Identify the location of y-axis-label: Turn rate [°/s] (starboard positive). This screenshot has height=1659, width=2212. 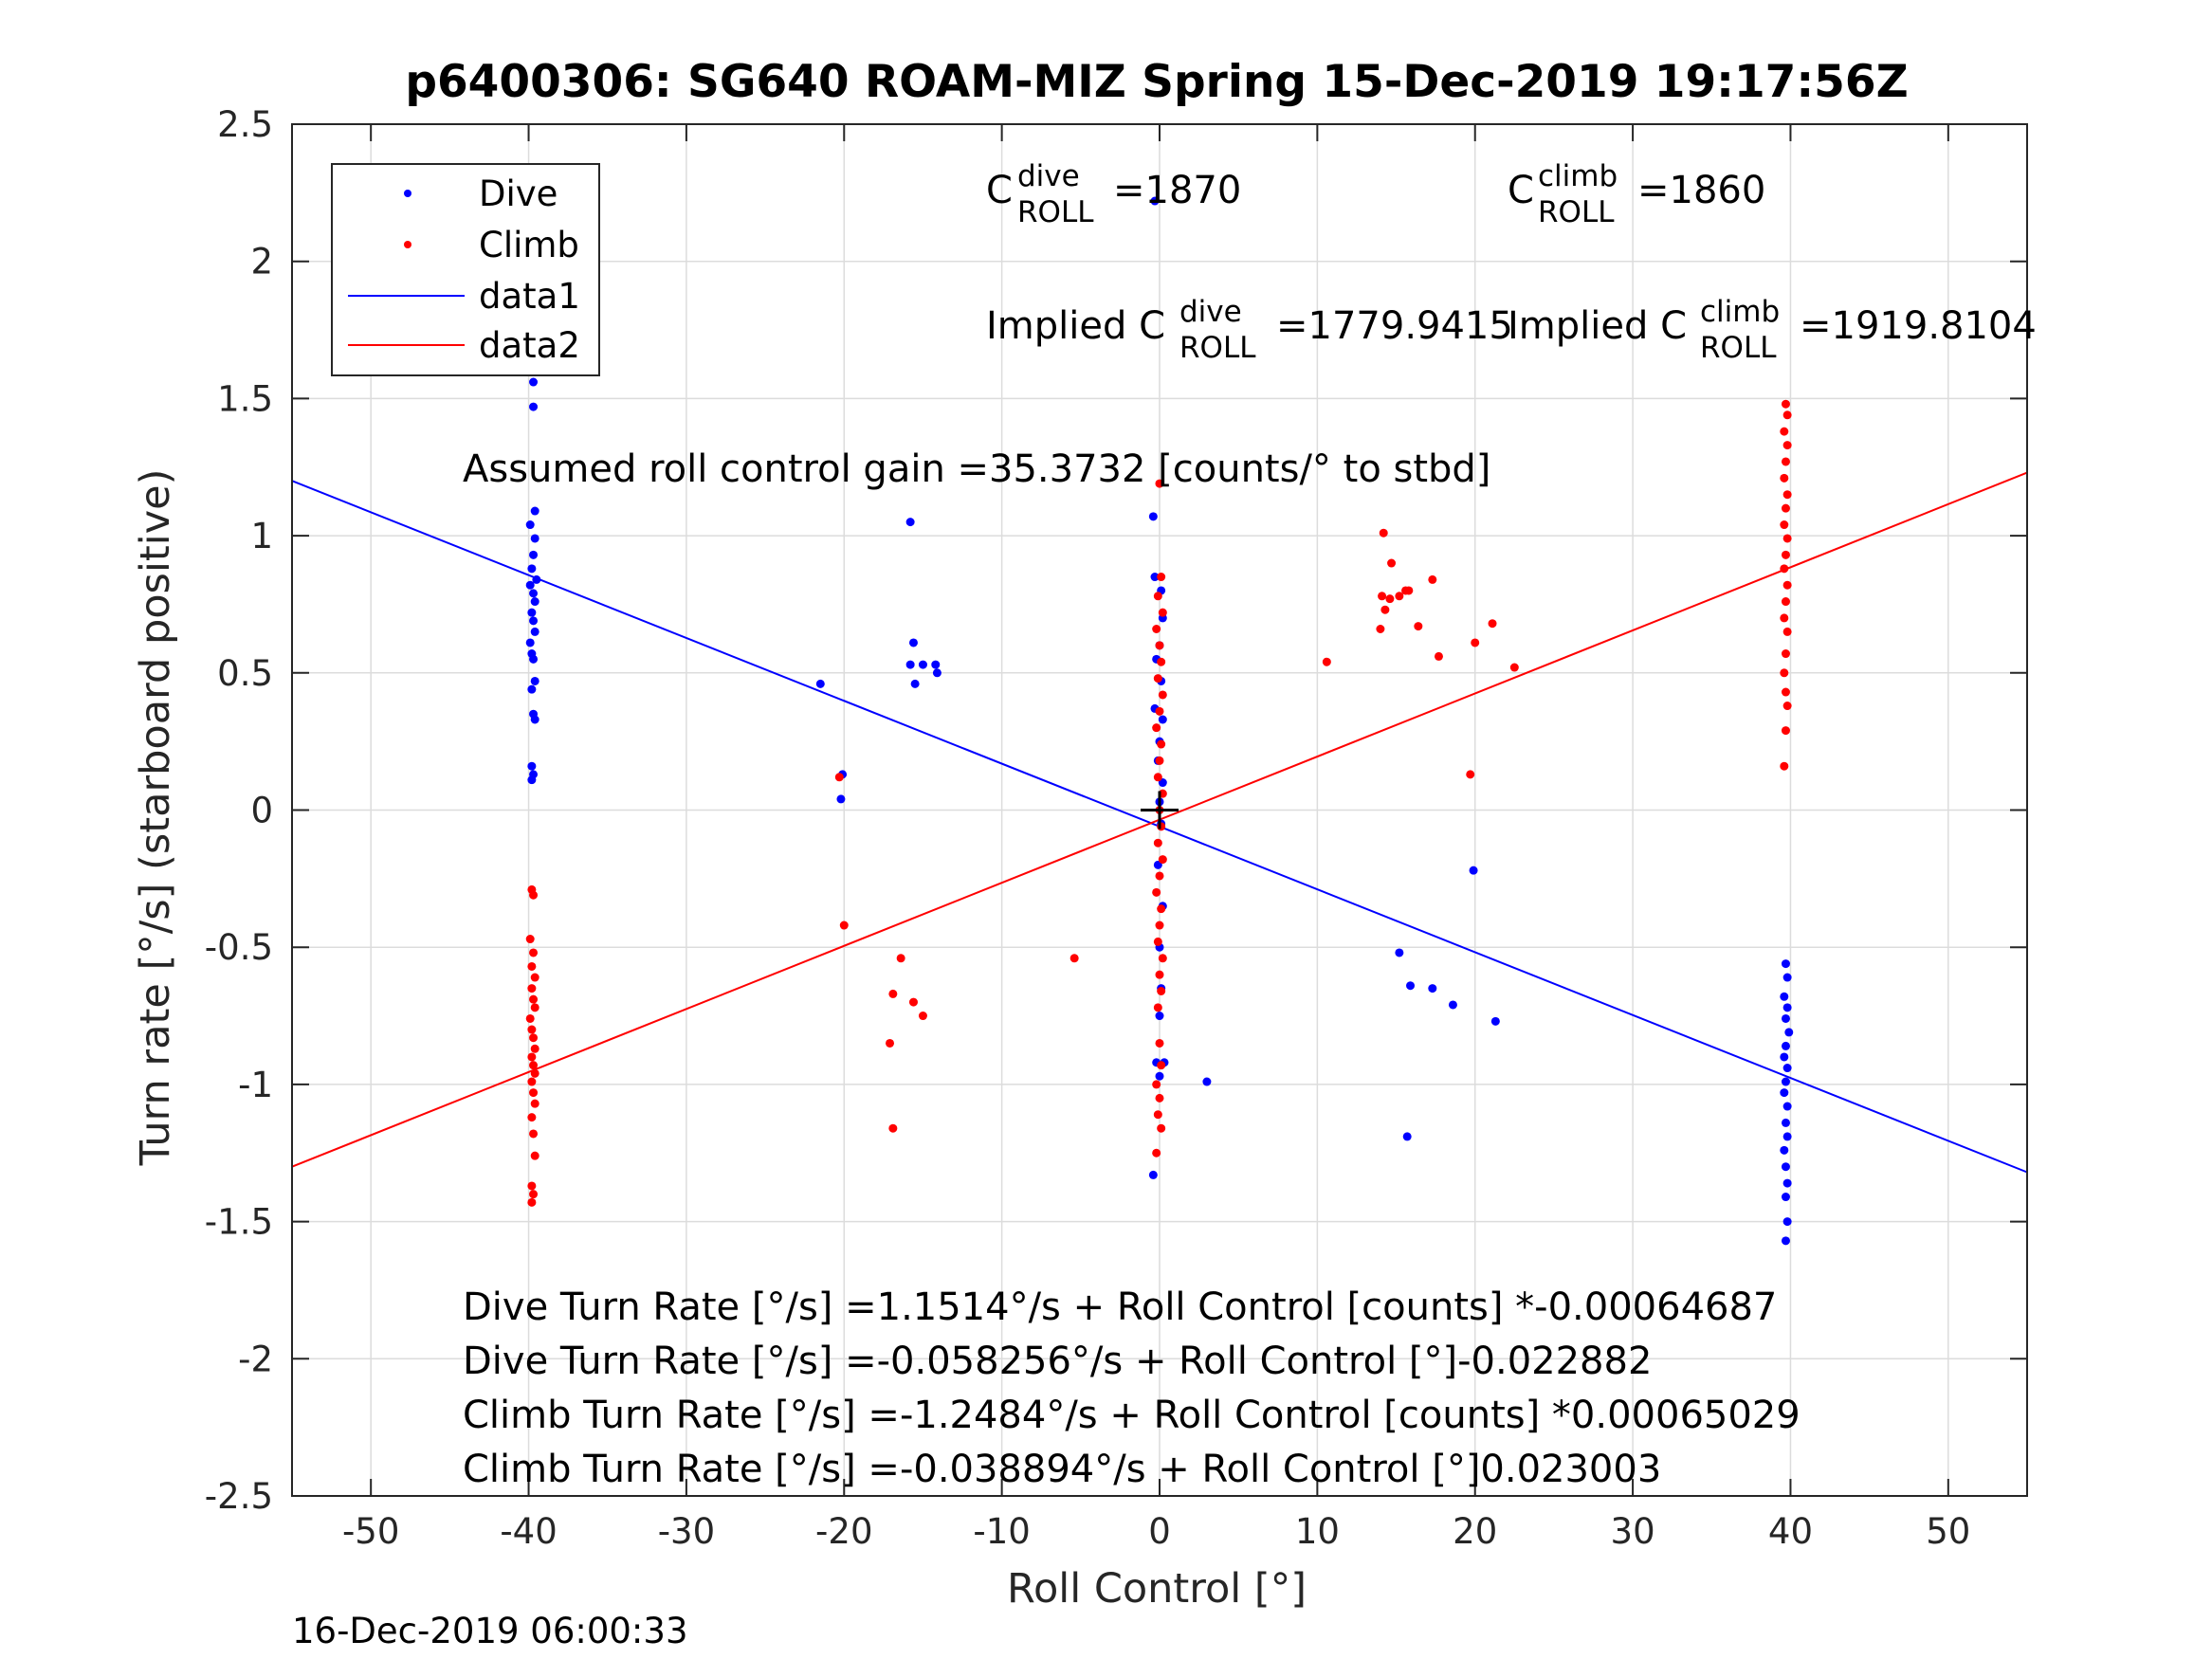
(155, 818).